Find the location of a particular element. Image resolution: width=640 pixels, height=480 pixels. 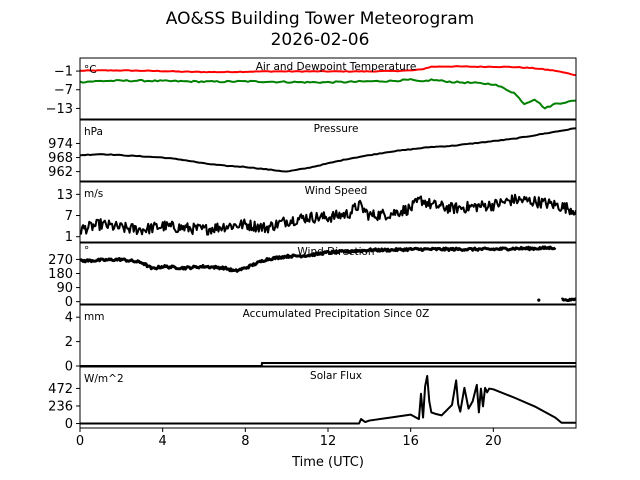

y-tick-label-1-0: 974 is located at coordinates (60, 144).